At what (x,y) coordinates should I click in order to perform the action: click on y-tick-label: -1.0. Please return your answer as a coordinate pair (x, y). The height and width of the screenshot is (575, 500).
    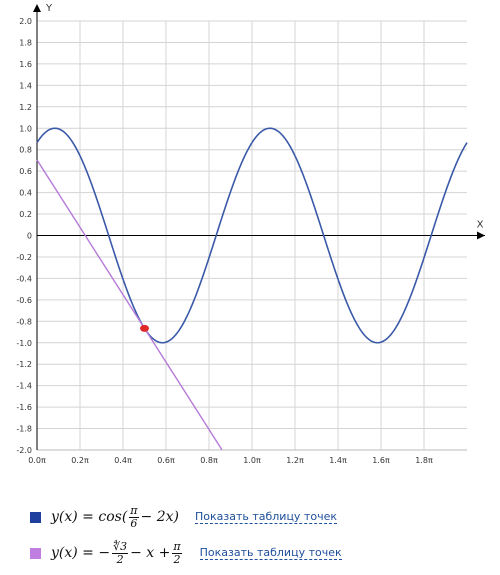
    Looking at the image, I should click on (24, 343).